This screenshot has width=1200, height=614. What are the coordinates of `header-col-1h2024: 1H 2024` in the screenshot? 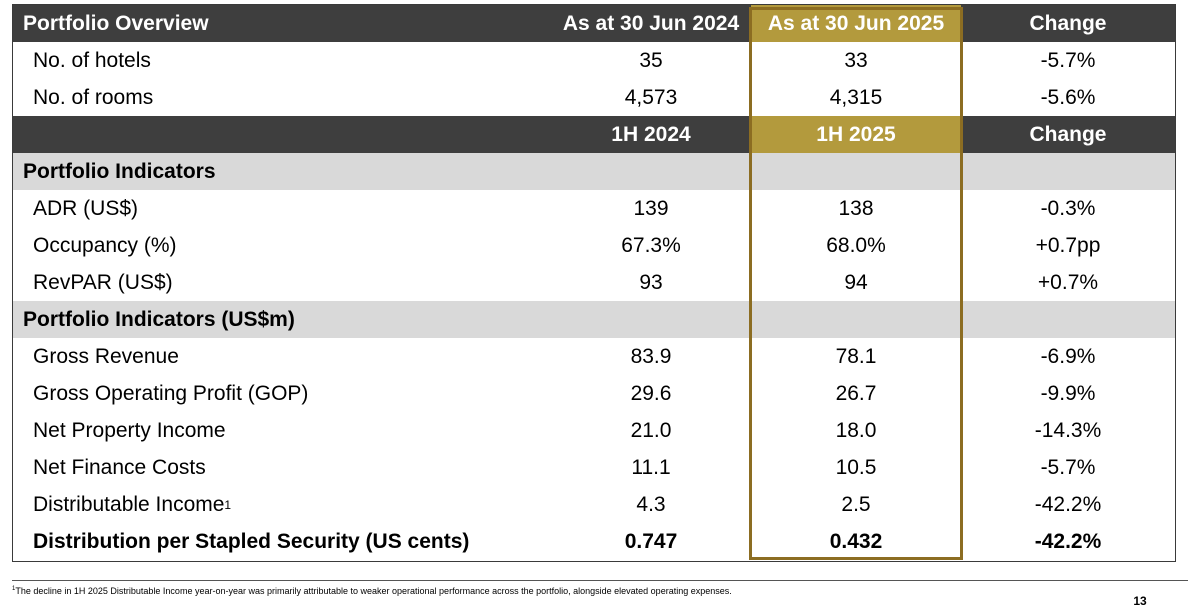 It's located at (651, 134).